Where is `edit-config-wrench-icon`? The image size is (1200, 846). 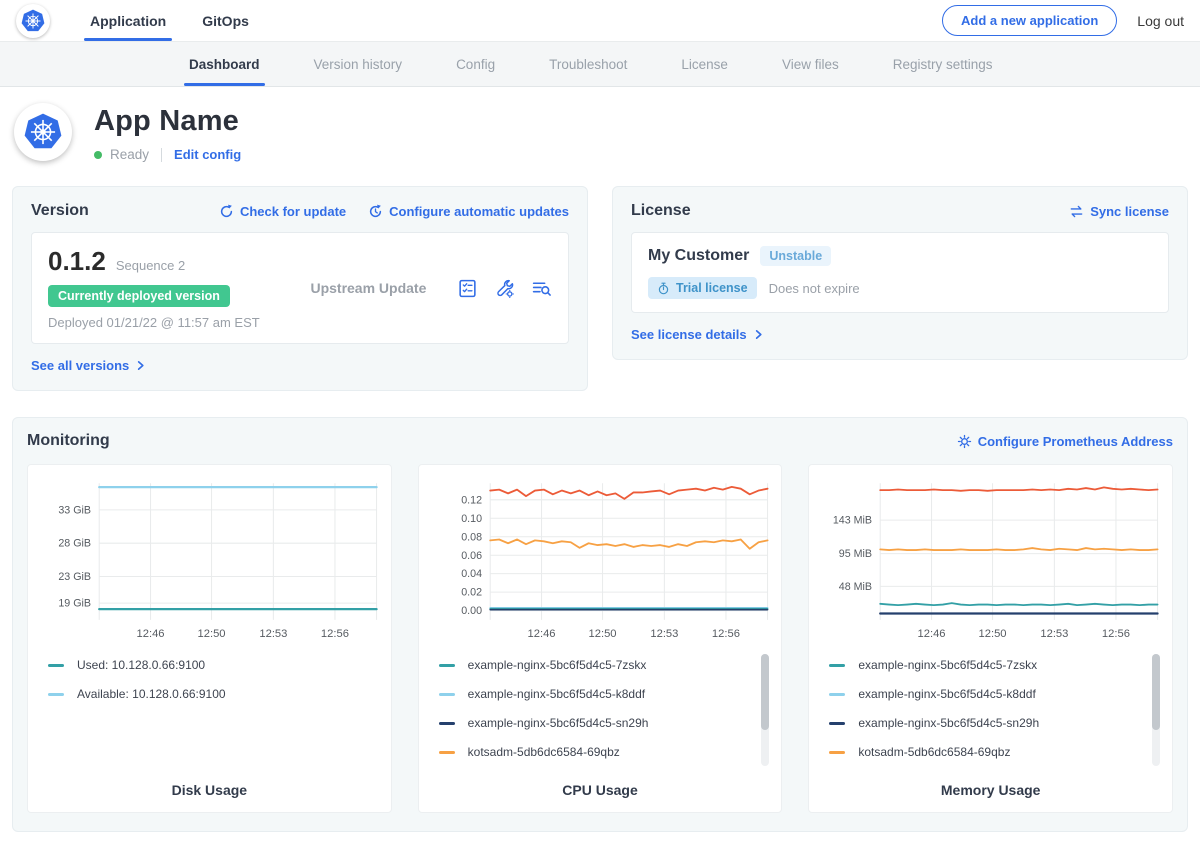
edit-config-wrench-icon is located at coordinates (504, 288).